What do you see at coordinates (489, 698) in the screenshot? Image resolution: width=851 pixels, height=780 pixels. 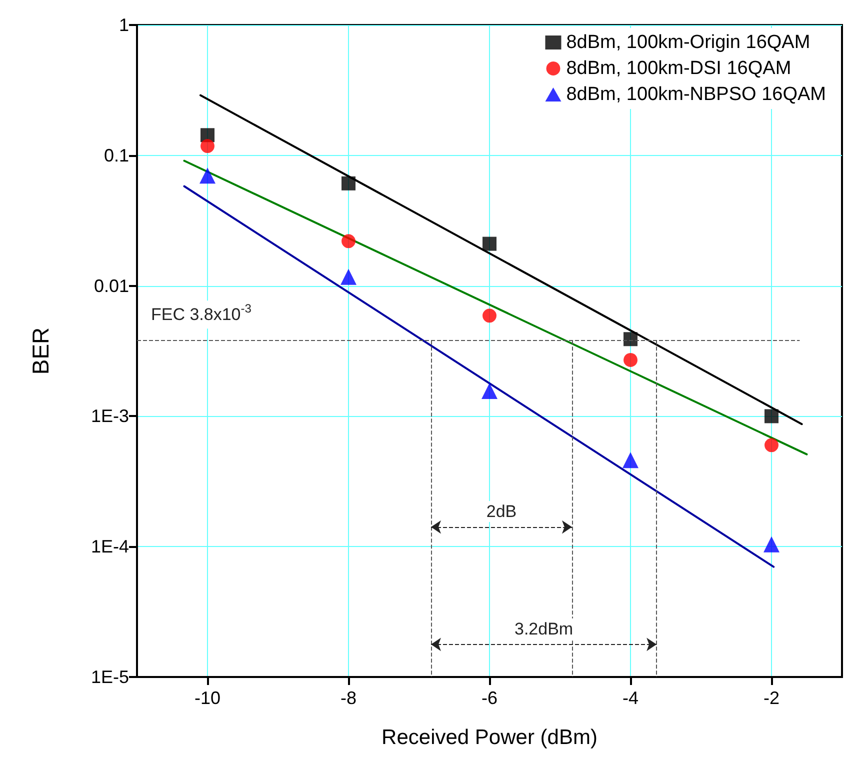 I see `x-tick-label: -6` at bounding box center [489, 698].